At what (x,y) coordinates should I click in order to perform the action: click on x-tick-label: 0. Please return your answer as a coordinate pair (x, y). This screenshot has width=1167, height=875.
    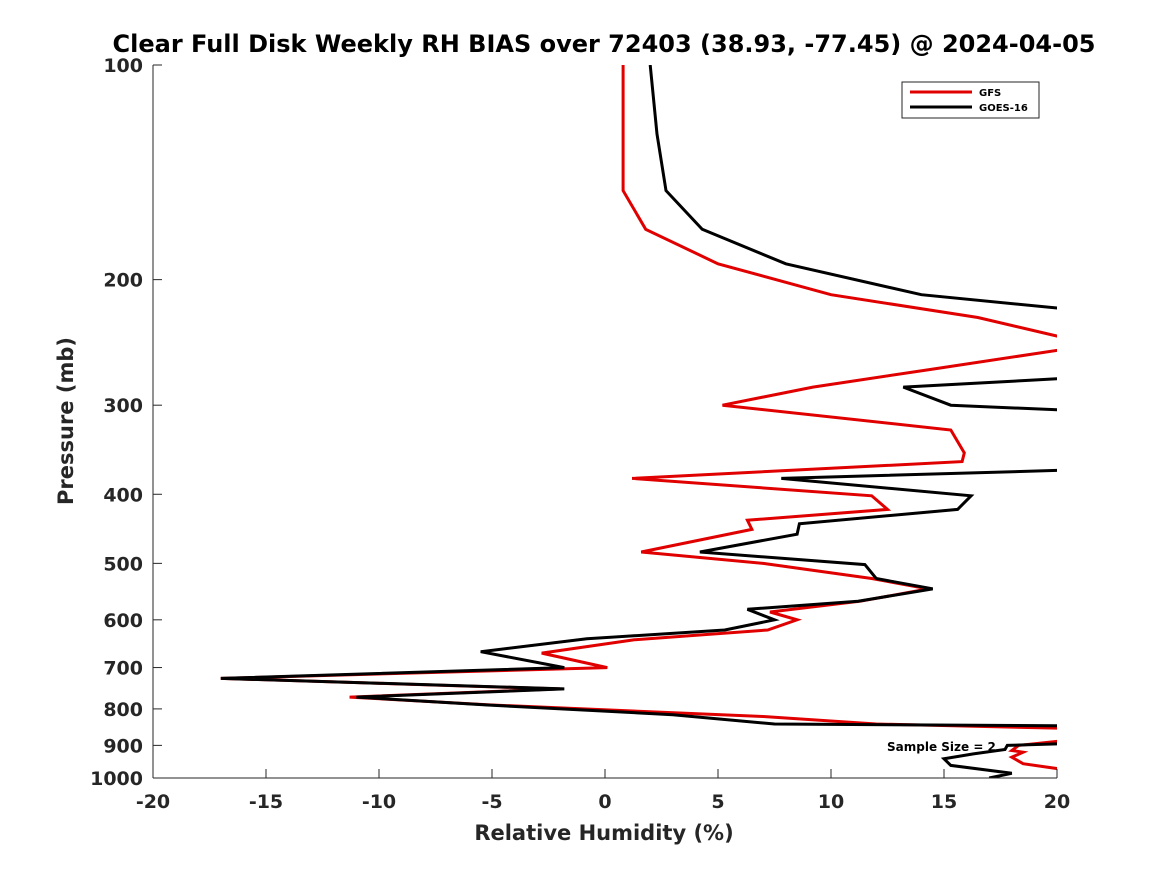
    Looking at the image, I should click on (604, 802).